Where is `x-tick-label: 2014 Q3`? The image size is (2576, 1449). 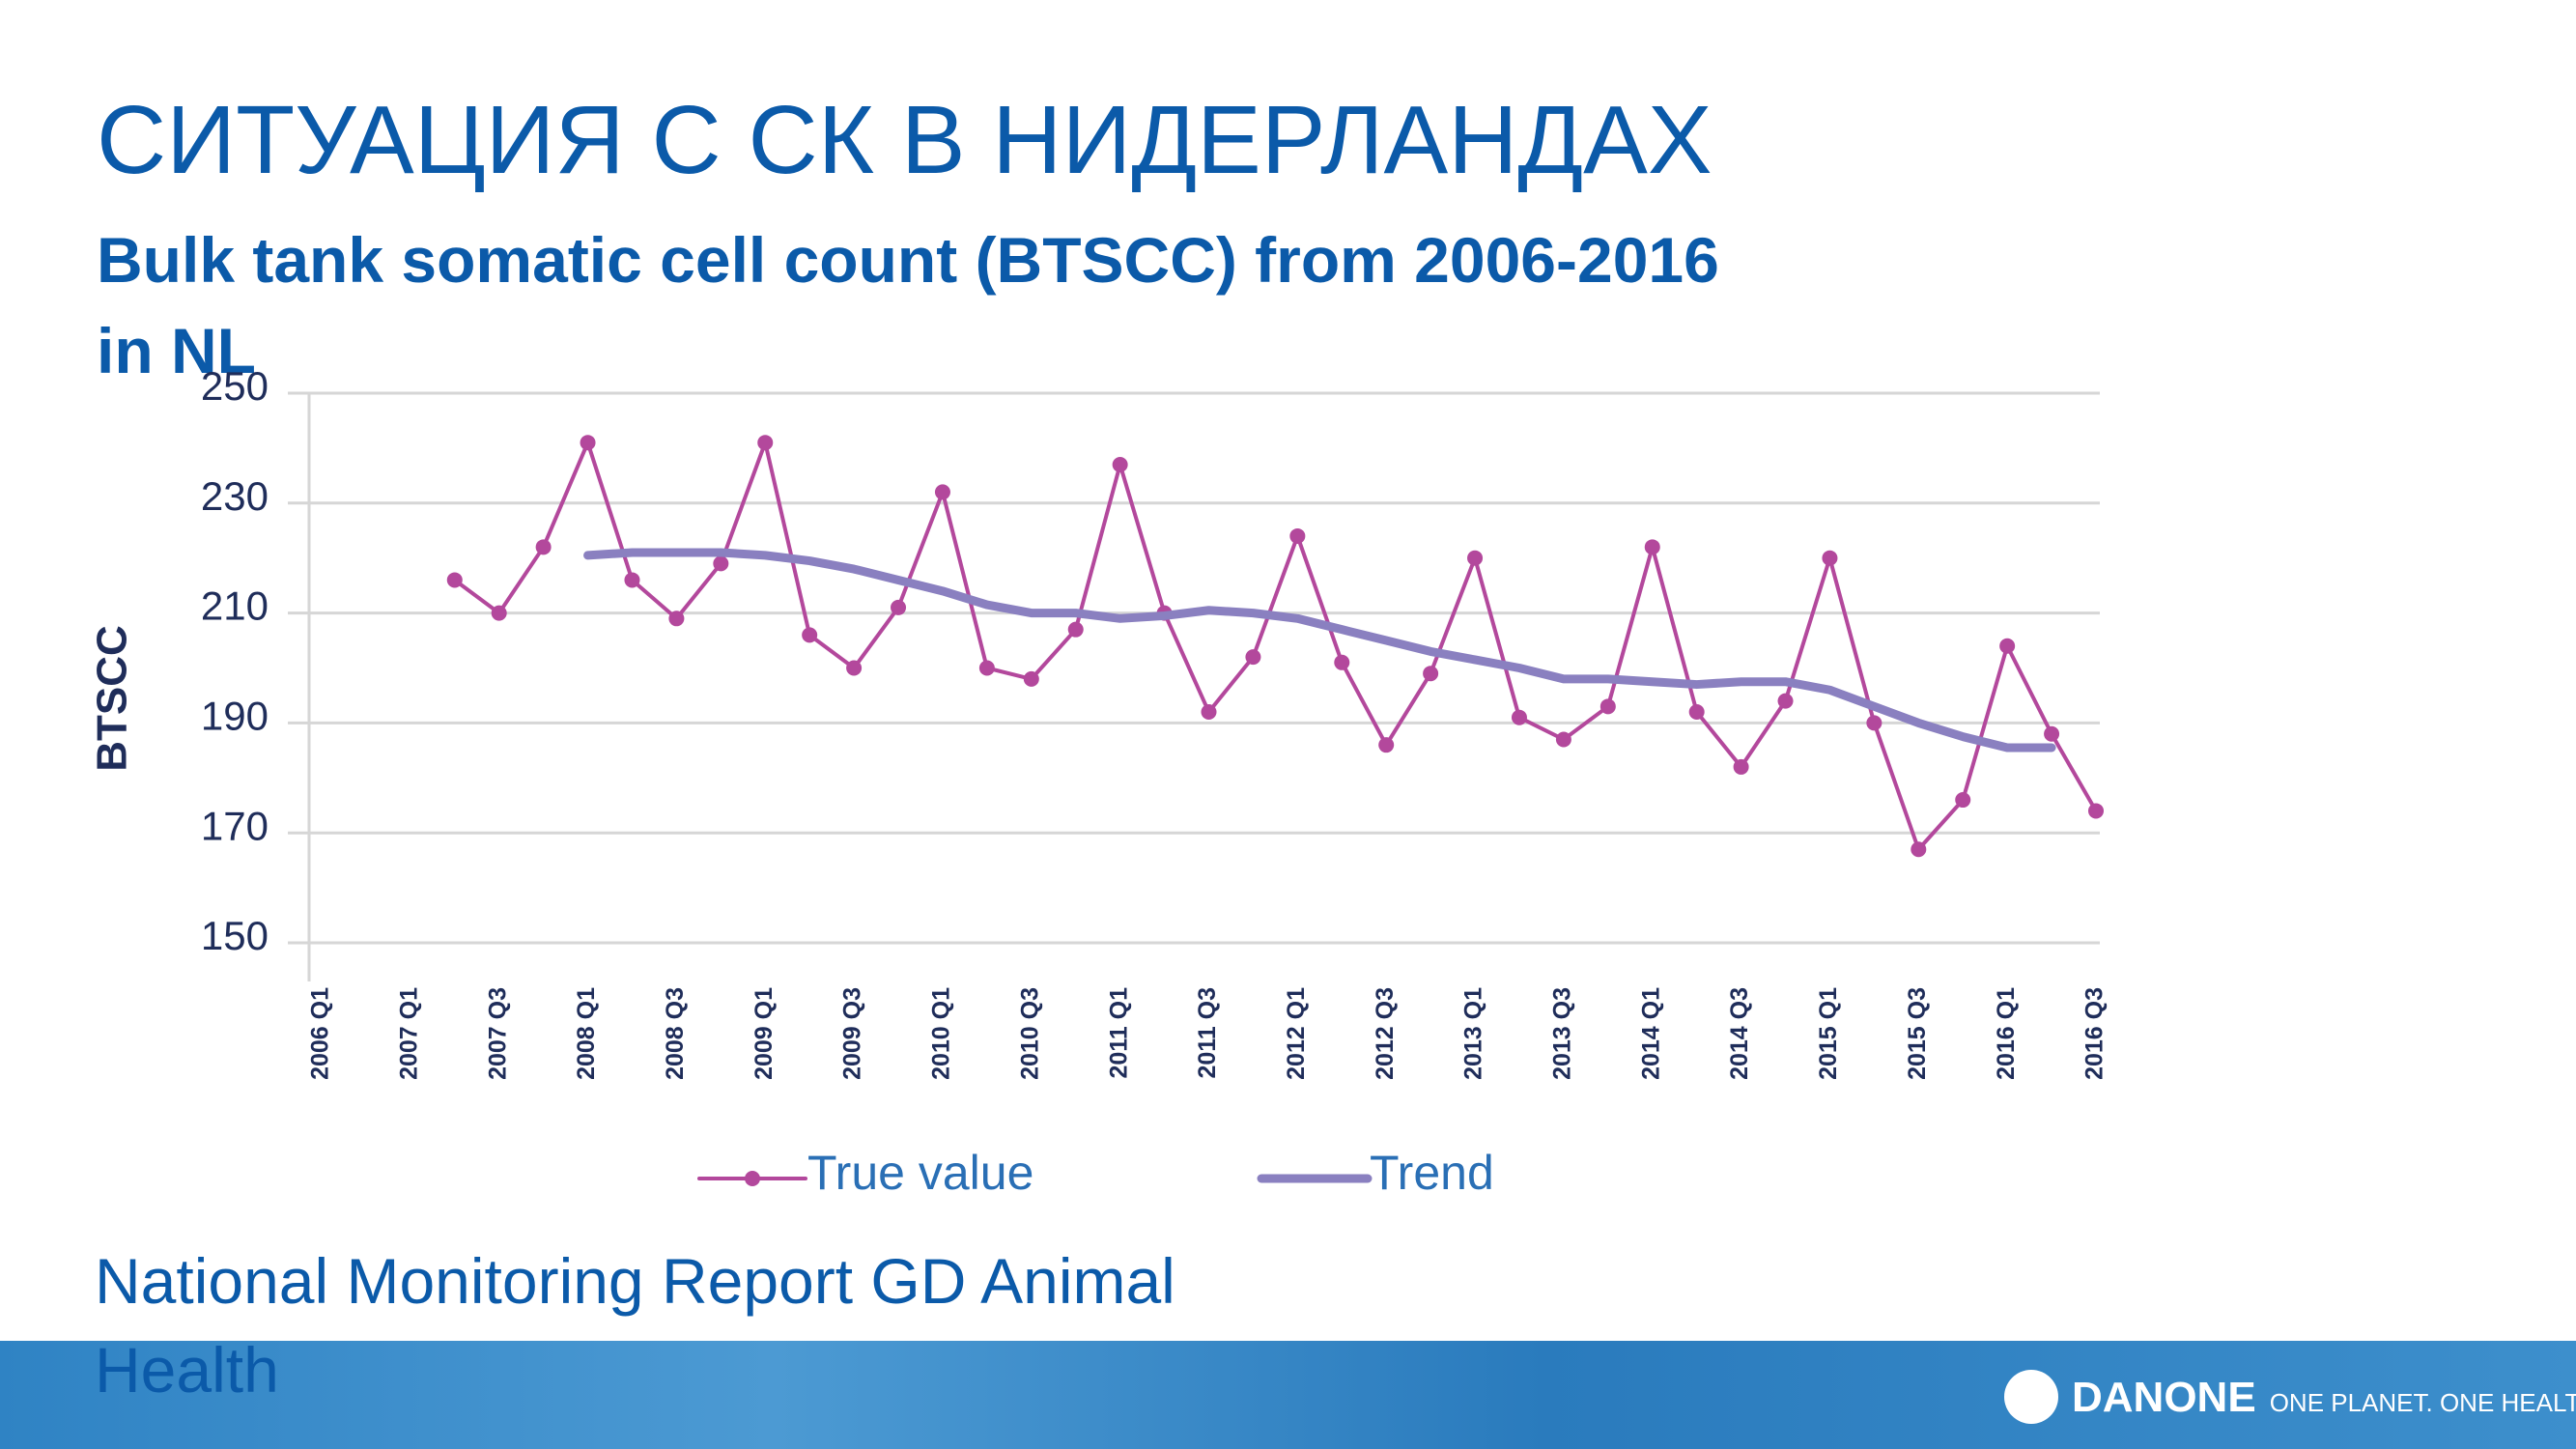
x-tick-label: 2014 Q3 is located at coordinates (1739, 1033).